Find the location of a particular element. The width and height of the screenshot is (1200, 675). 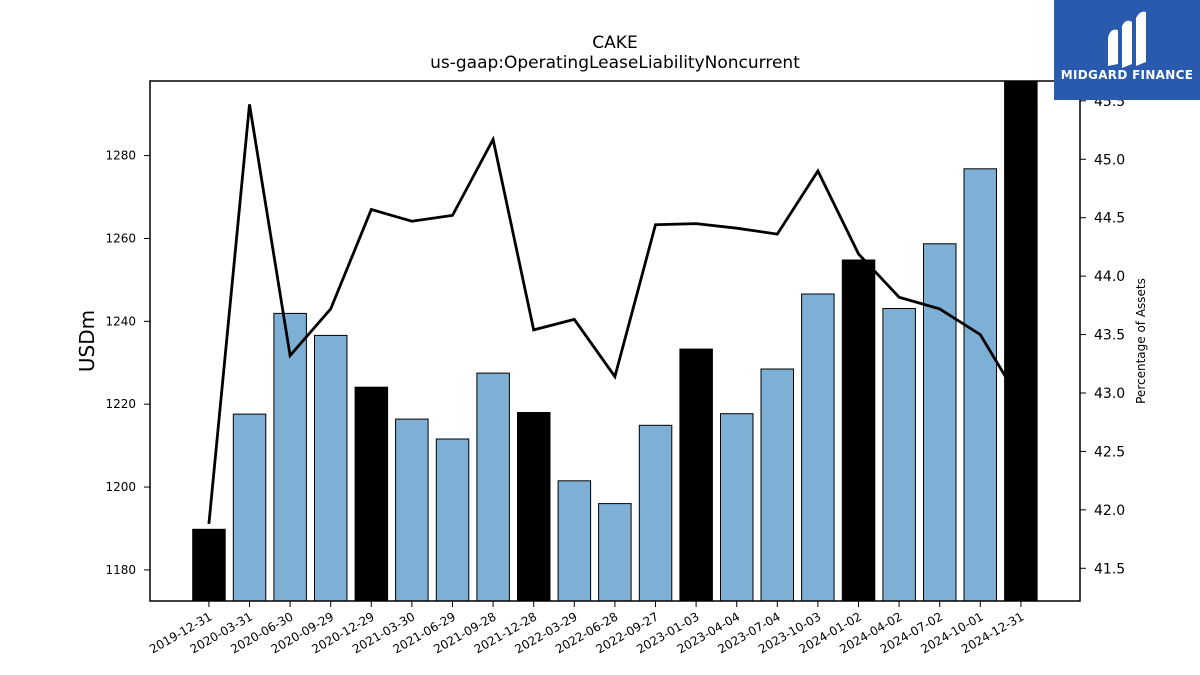

y2-tick-label: 42.0 is located at coordinates (1109, 511).